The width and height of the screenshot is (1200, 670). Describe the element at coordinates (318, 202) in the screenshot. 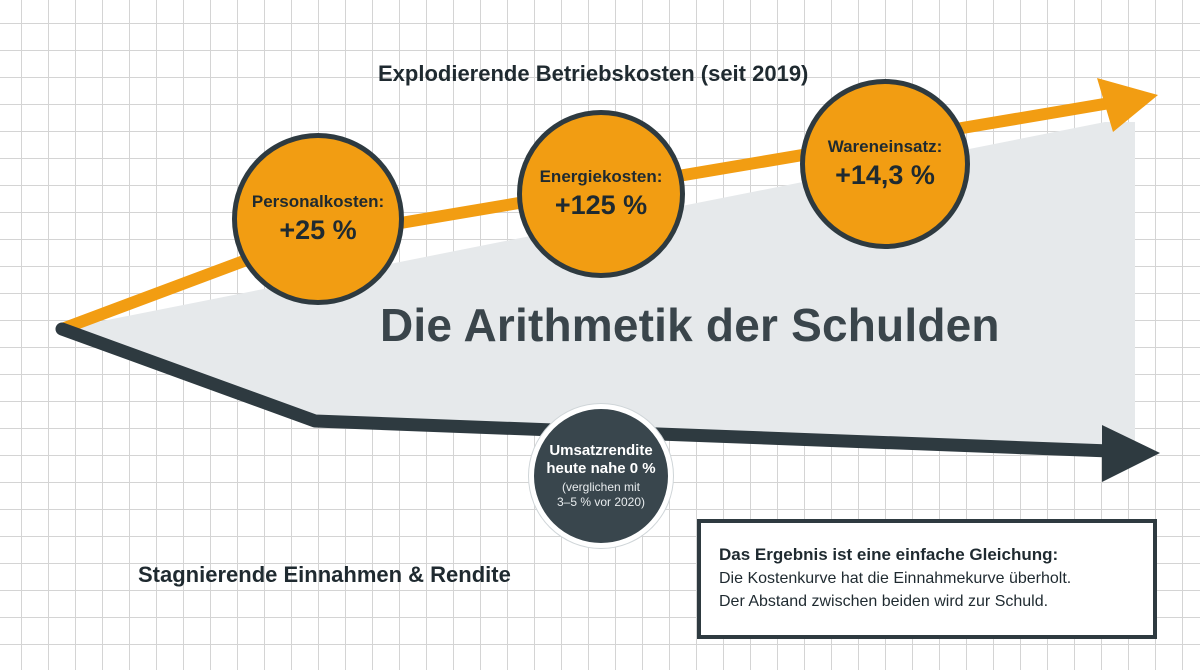

I see `cost-bubble-name: Personalkosten:` at that location.